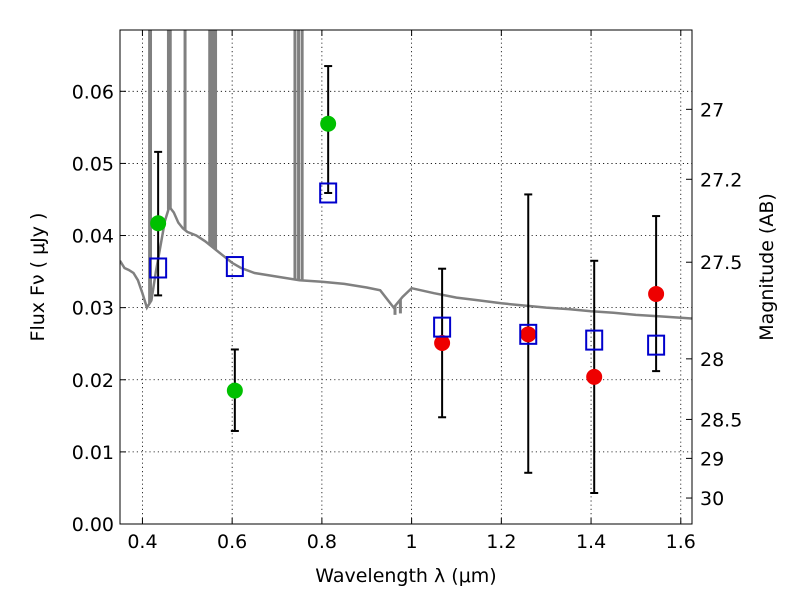  I want to click on x-axis-label: Wavelength λ (μm), so click(405, 576).